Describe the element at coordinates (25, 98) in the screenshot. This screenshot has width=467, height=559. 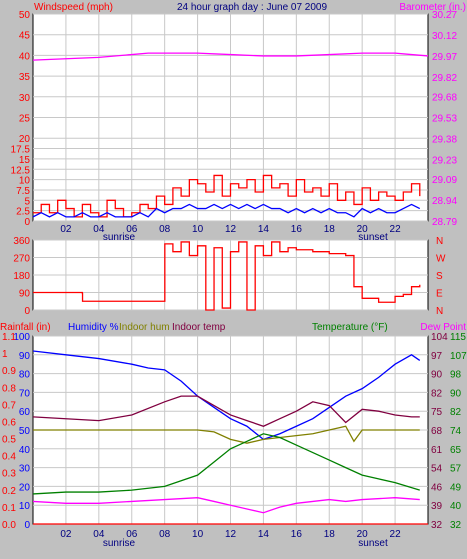
I see `windspeed-tick-label: 30` at that location.